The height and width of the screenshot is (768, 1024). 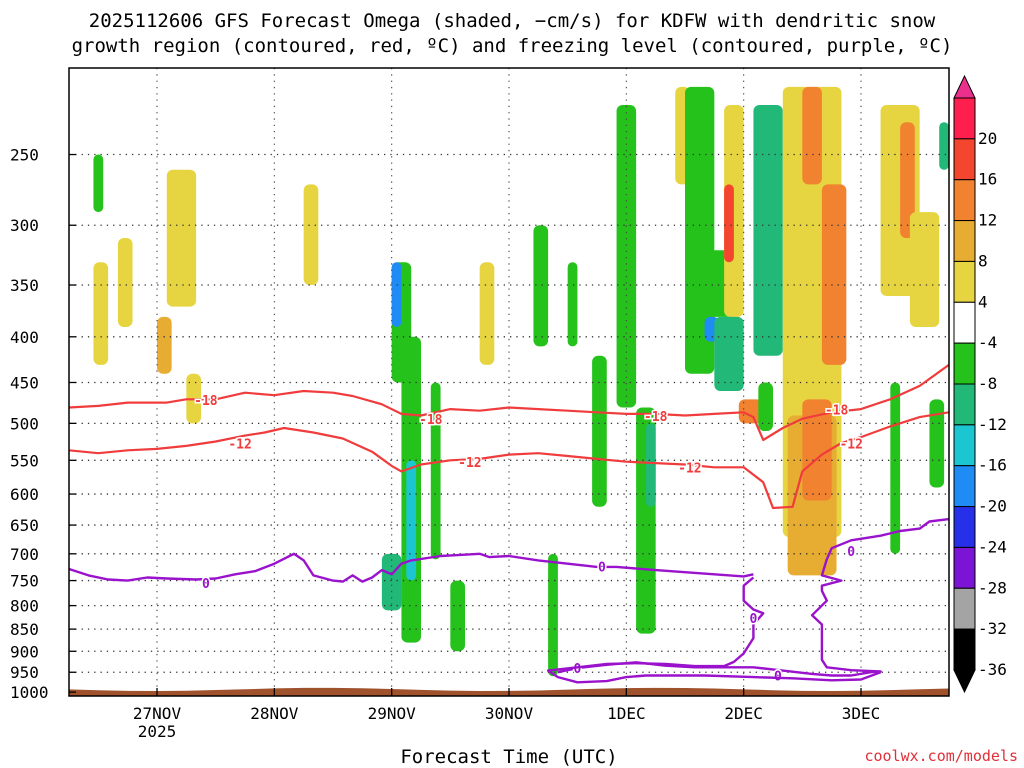 I want to click on y-tick-label: 650, so click(x=24, y=525).